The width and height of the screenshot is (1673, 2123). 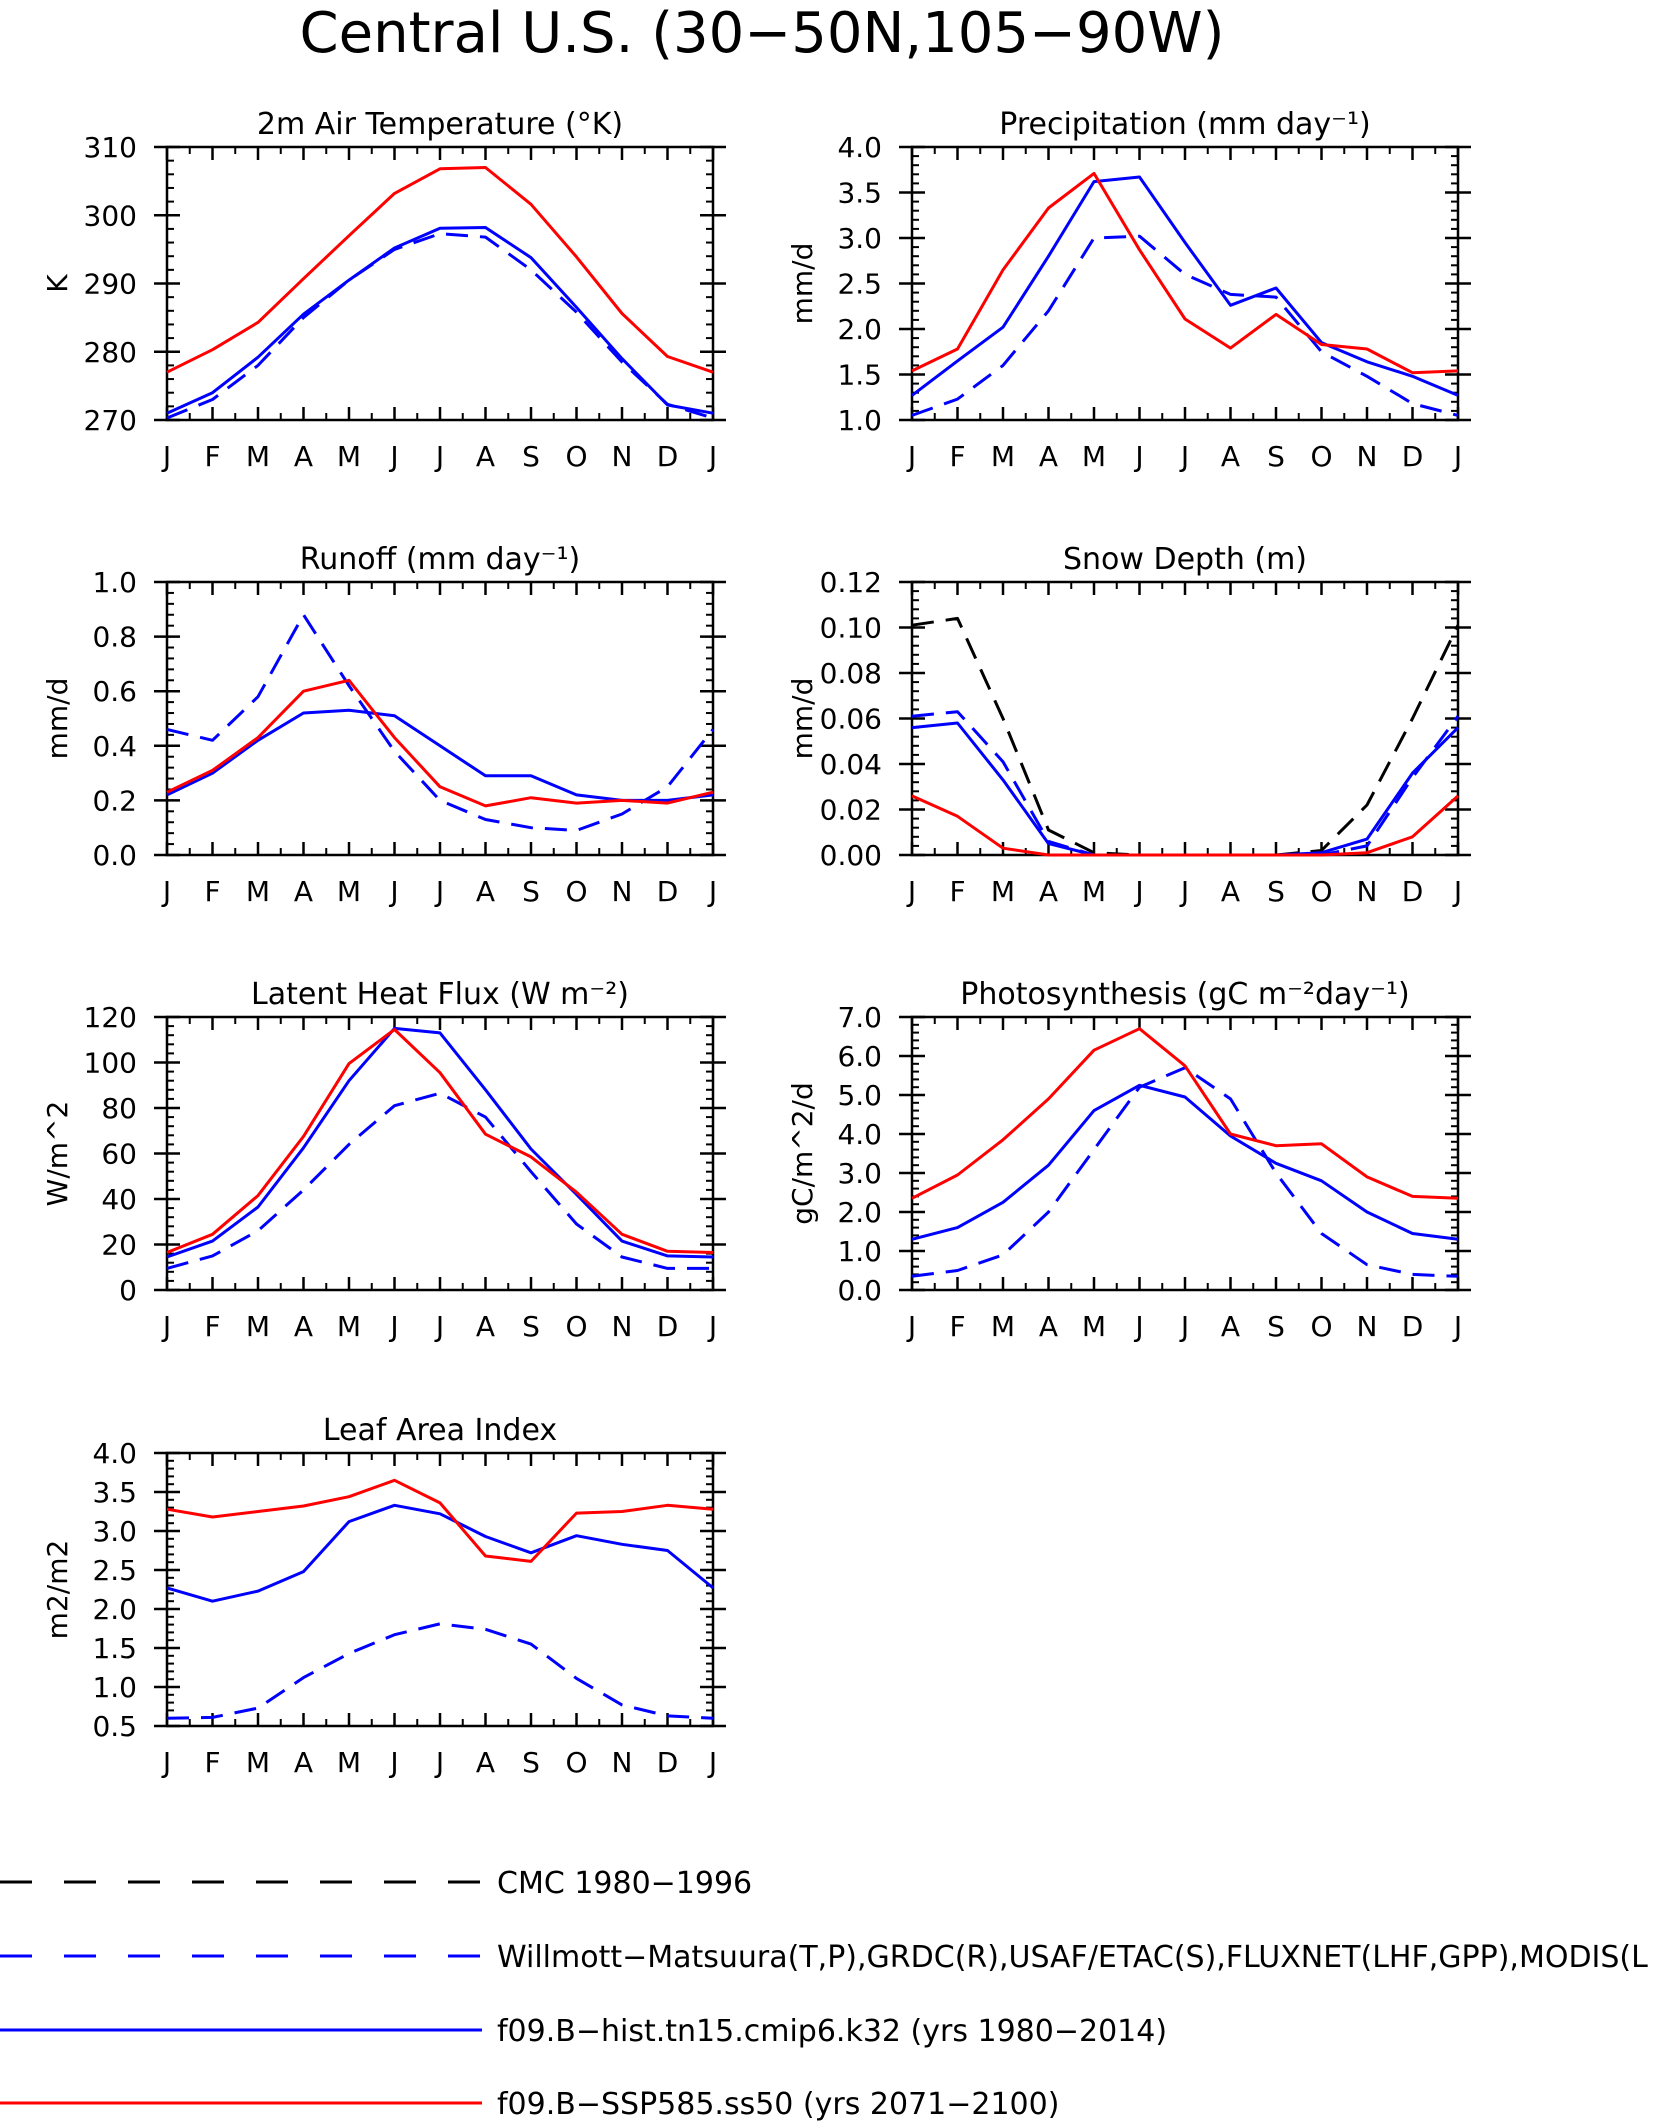 What do you see at coordinates (110, 420) in the screenshot?
I see `y-tick-label: 270` at bounding box center [110, 420].